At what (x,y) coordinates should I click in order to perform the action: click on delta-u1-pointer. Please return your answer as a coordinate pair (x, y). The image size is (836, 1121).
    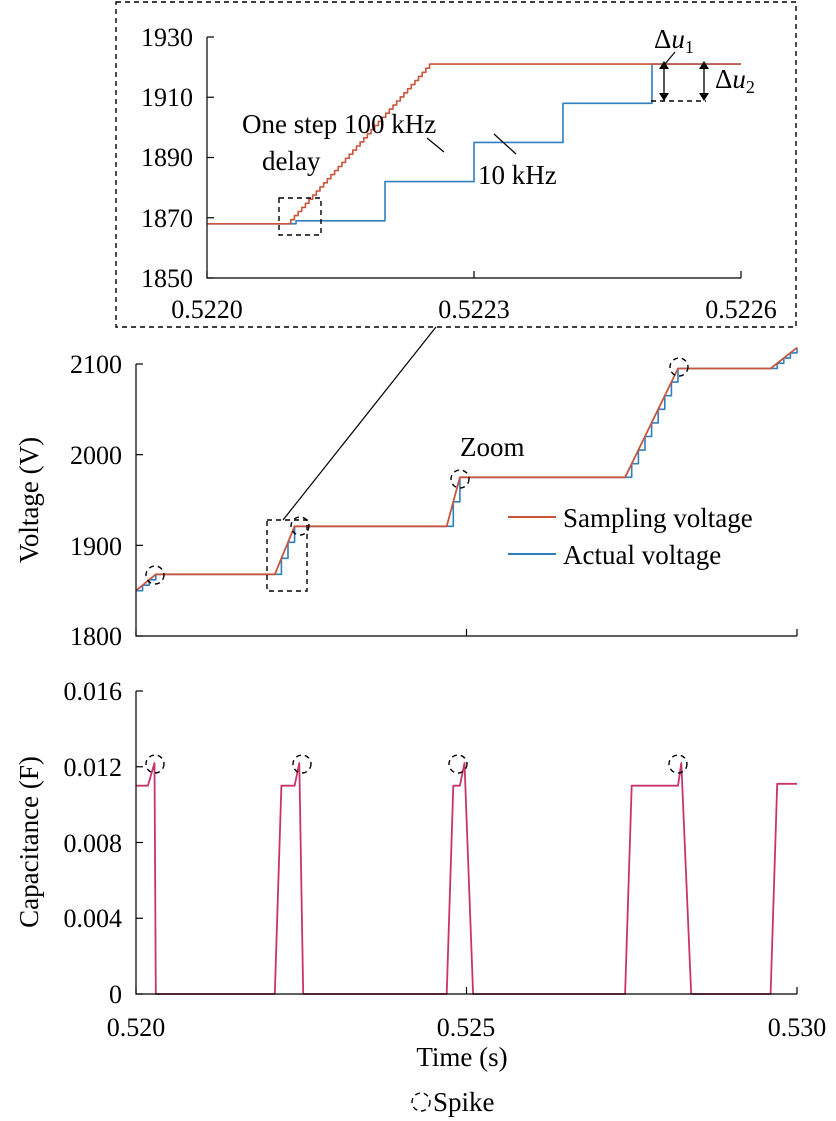
    Looking at the image, I should click on (670, 58).